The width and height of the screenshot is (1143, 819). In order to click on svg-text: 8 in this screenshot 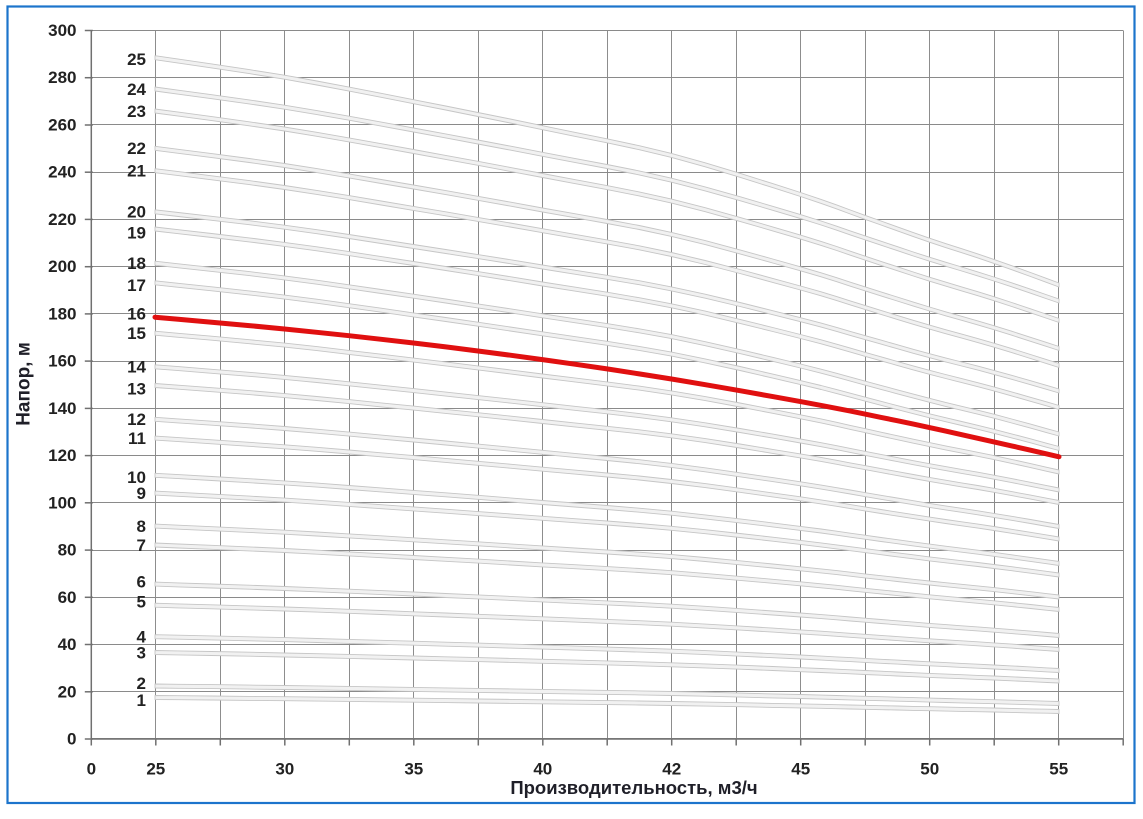, I will do `click(141, 526)`.